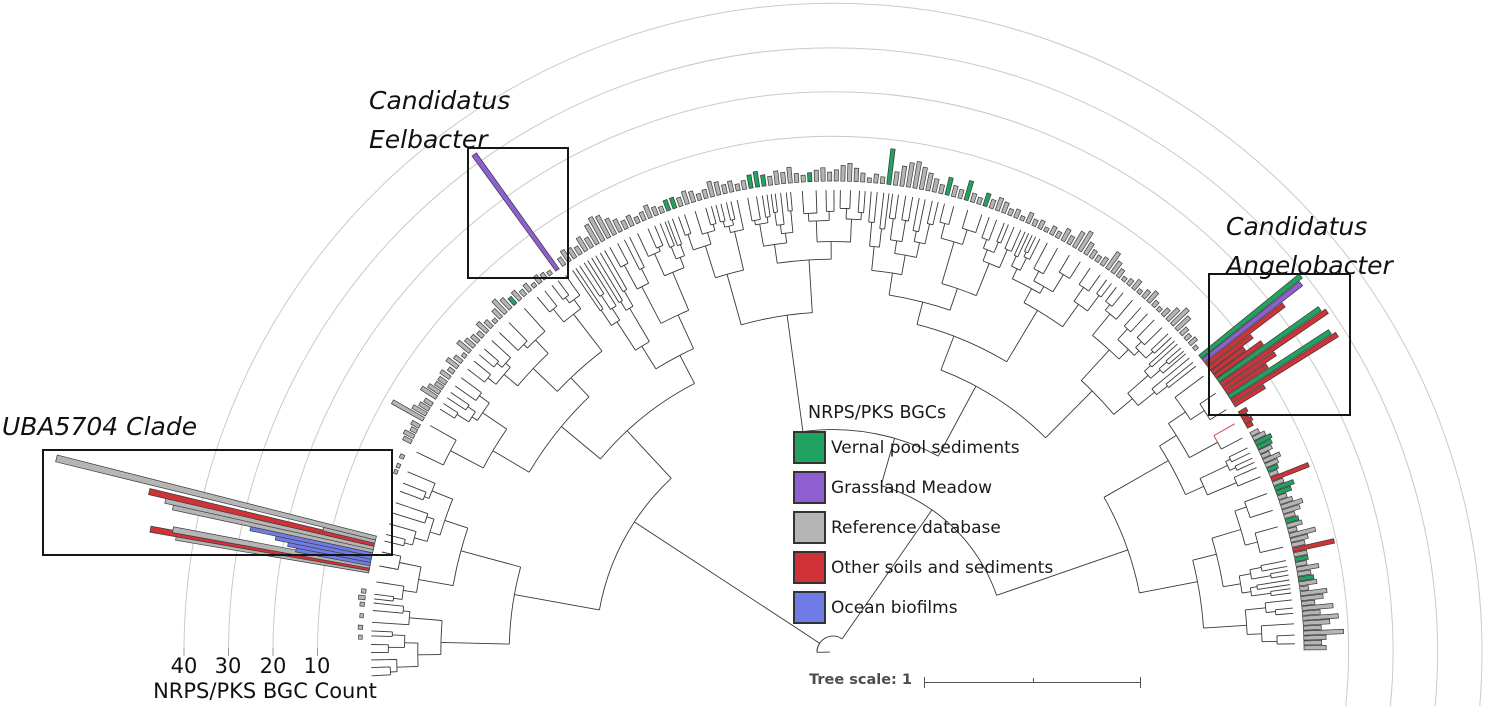 This screenshot has height=706, width=1500. What do you see at coordinates (1309, 246) in the screenshot?
I see `clade-label-angelobacter: Candidatus Angelobacter` at bounding box center [1309, 246].